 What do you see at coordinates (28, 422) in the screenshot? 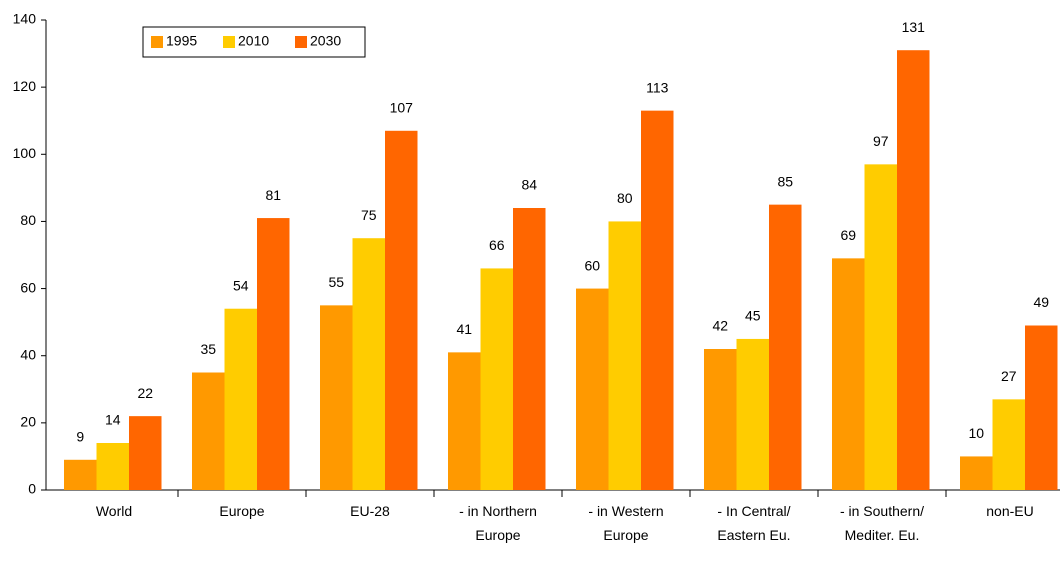
I see `y-tick-label: 20` at bounding box center [28, 422].